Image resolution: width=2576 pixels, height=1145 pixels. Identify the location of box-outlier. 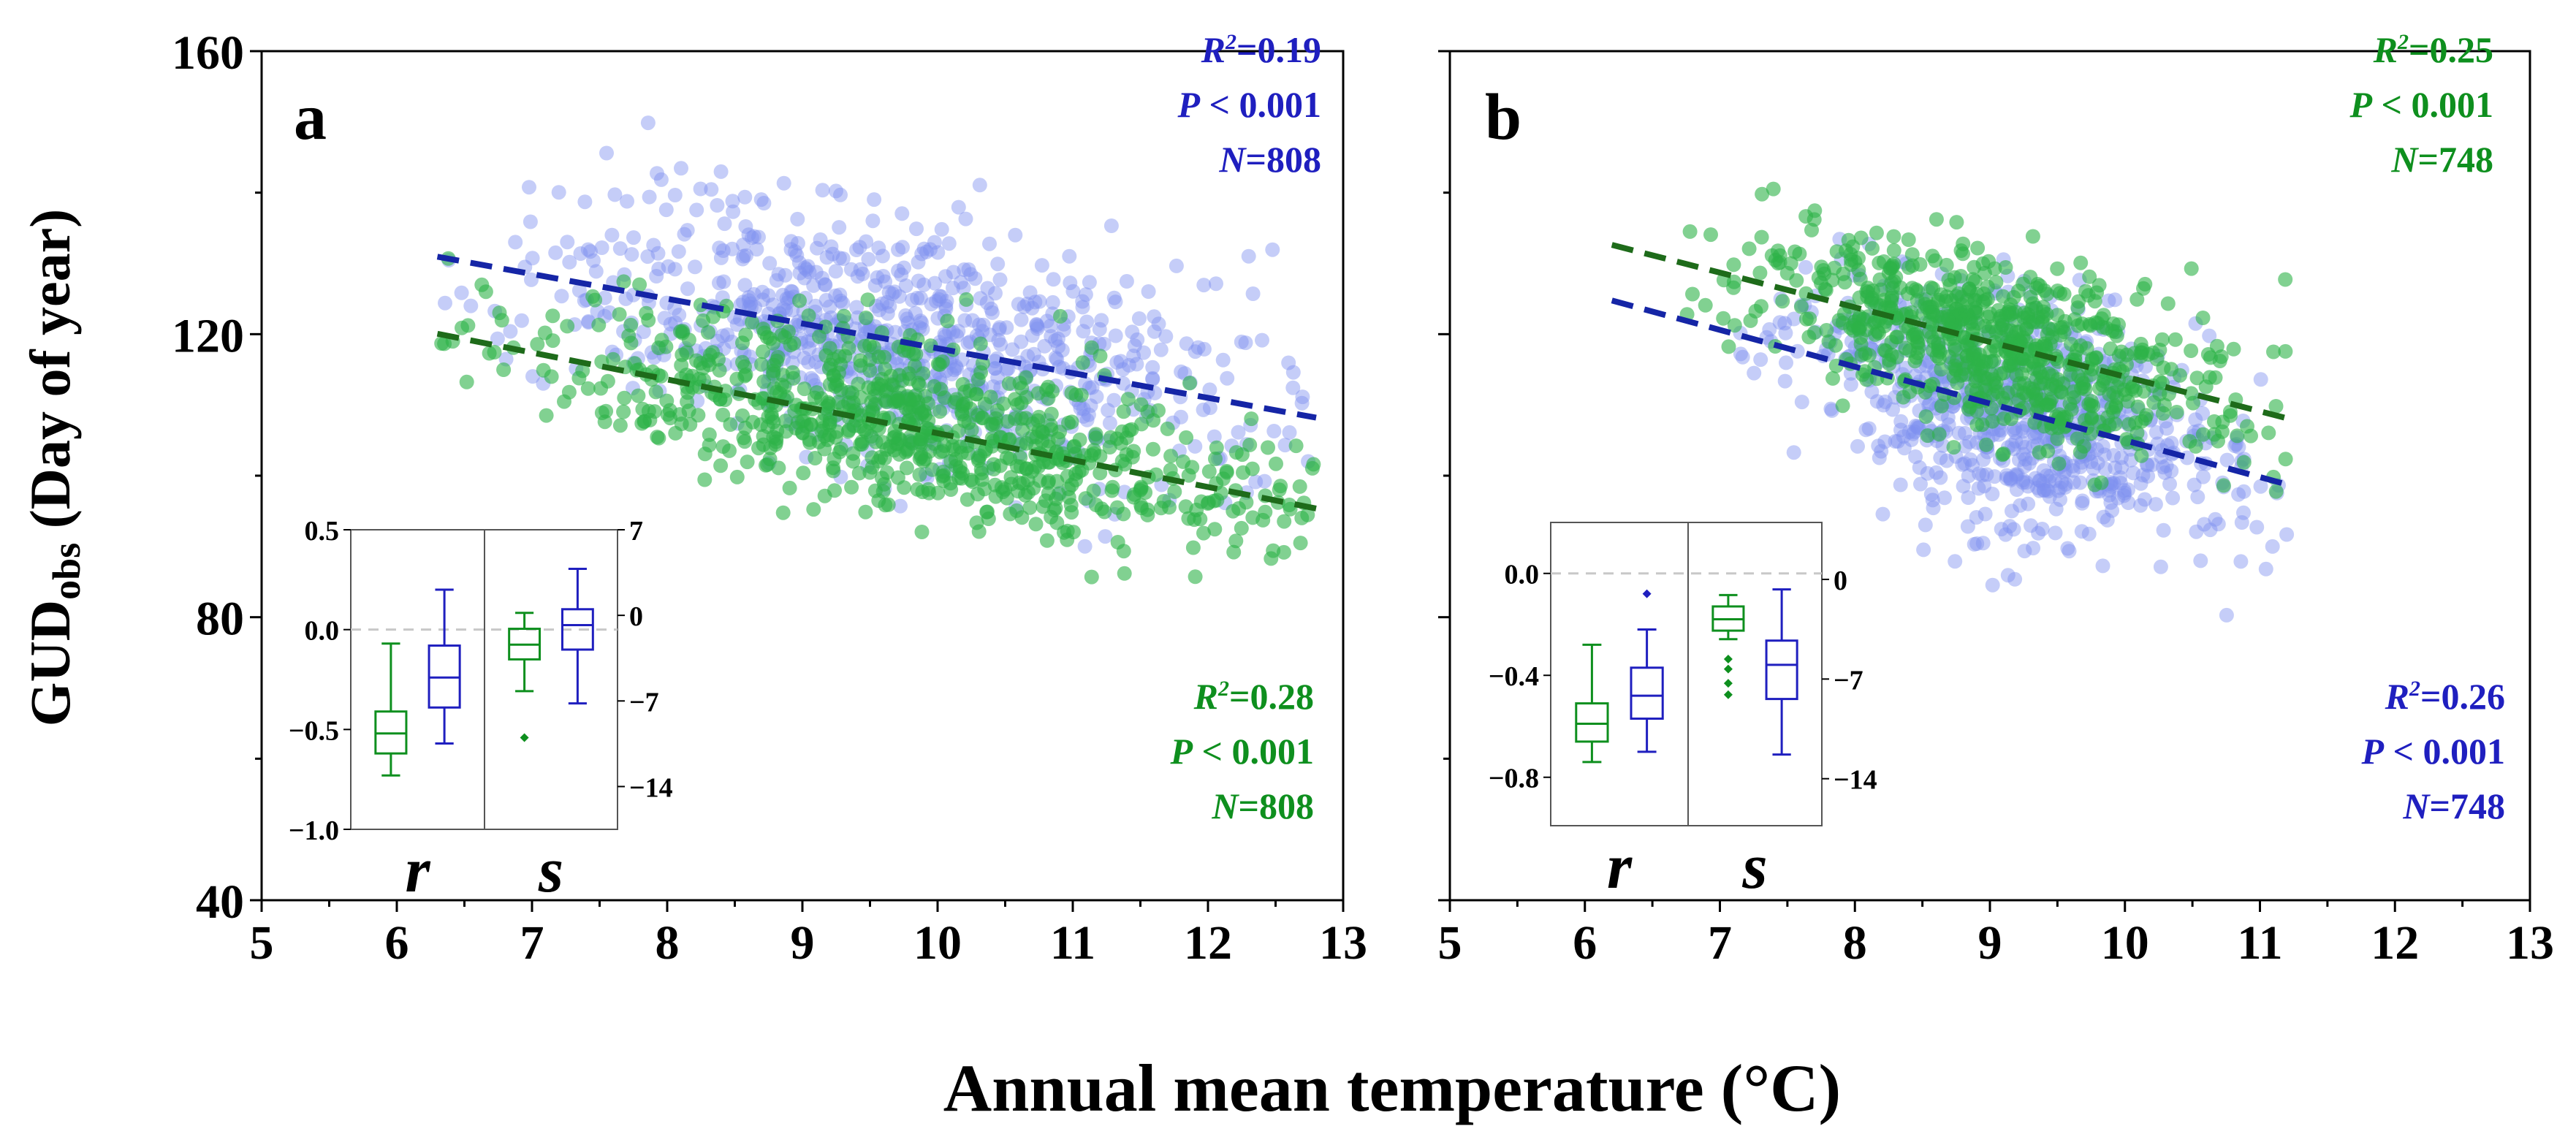
(1647, 594).